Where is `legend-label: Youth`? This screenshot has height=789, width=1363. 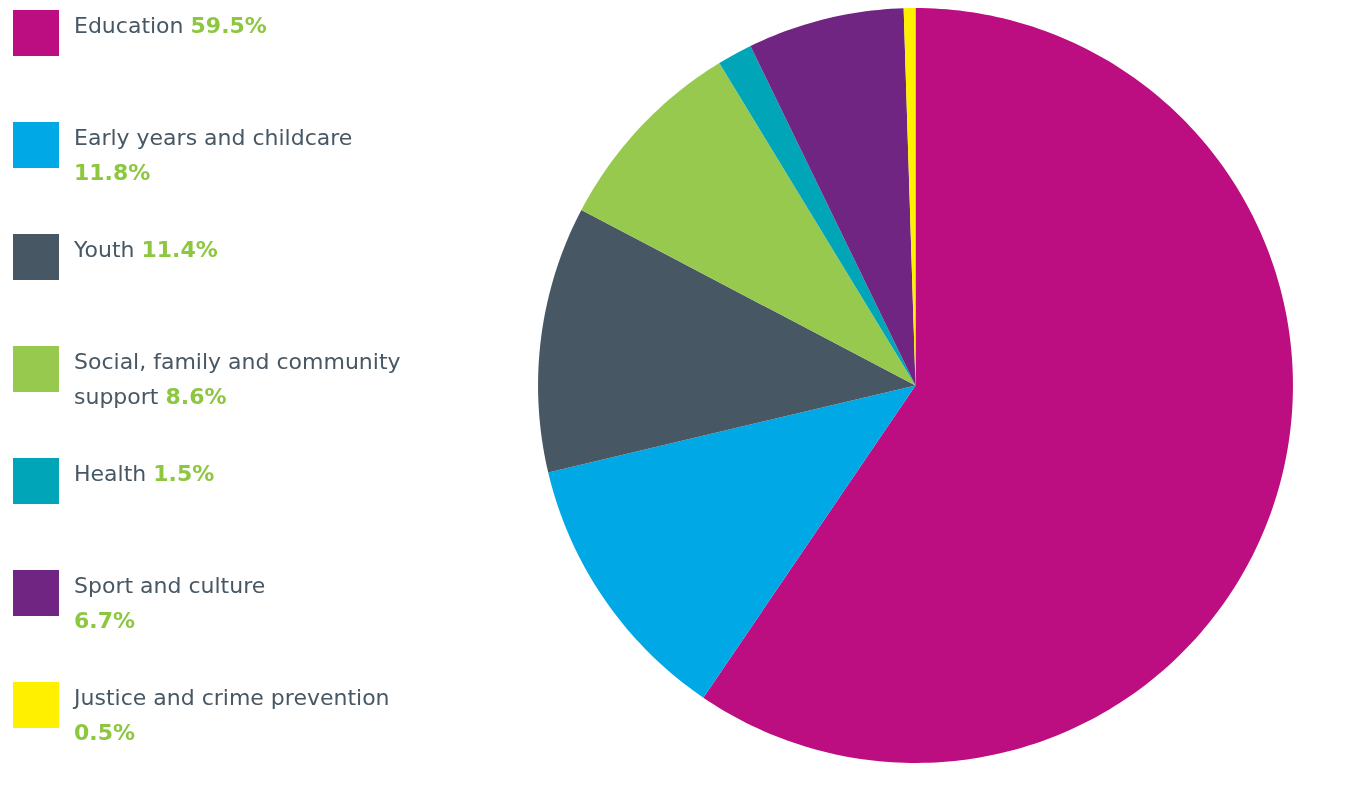 legend-label: Youth is located at coordinates (104, 249).